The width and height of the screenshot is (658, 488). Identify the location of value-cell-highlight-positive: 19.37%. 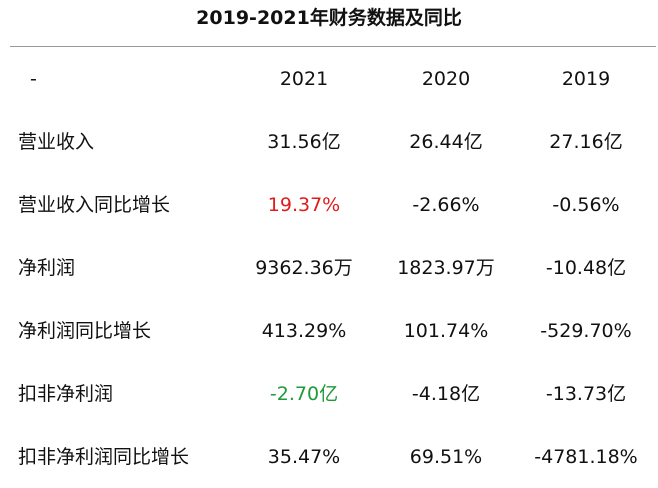
(304, 204).